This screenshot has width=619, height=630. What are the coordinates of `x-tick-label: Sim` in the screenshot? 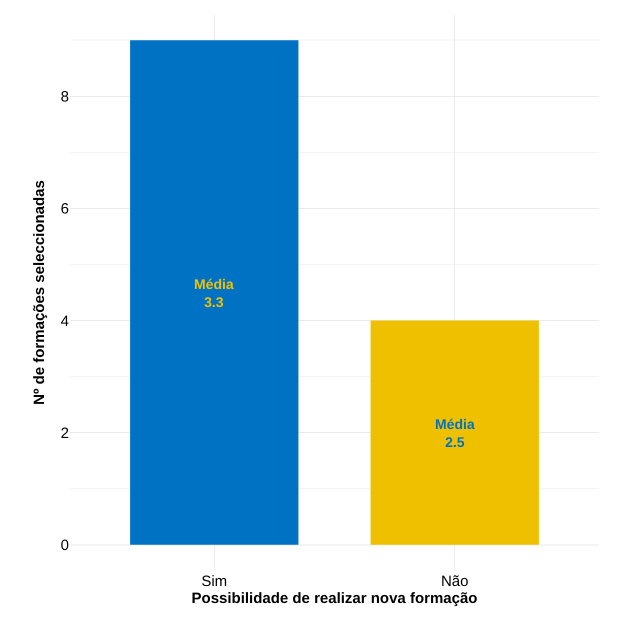 It's located at (214, 581).